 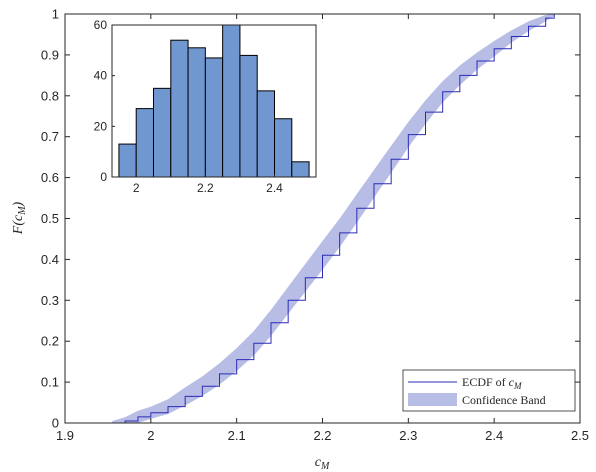 I want to click on inset-x-tick-label: 2.2, so click(x=205, y=188).